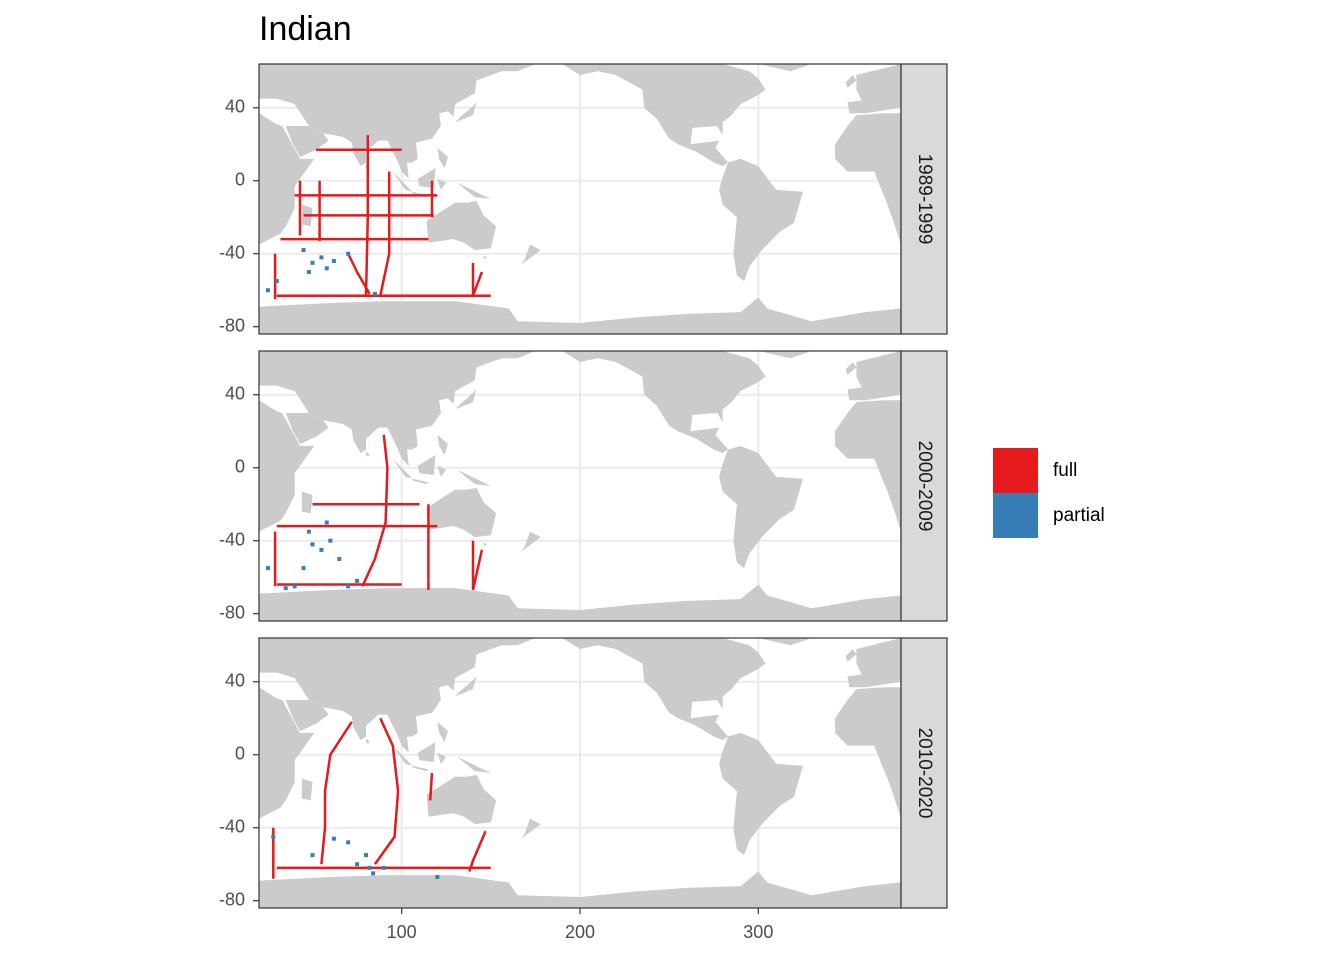 This screenshot has width=1344, height=965. Describe the element at coordinates (402, 932) in the screenshot. I see `x-tick-label: 100` at that location.